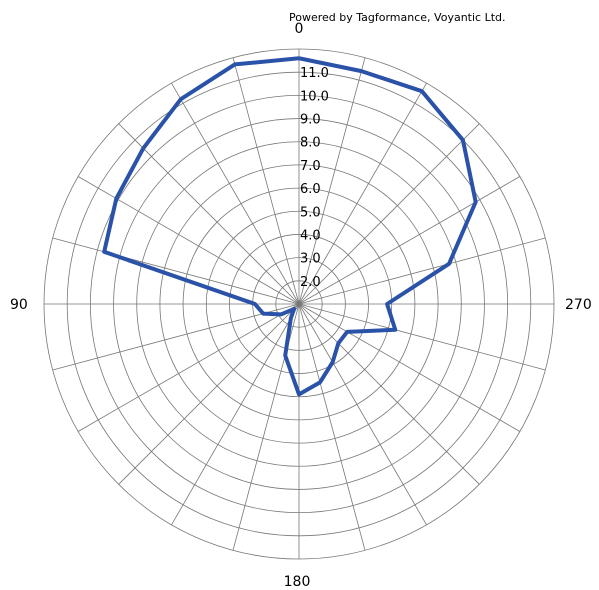 This screenshot has width=599, height=590. I want to click on ring-label-2: 4.0, so click(310, 235).